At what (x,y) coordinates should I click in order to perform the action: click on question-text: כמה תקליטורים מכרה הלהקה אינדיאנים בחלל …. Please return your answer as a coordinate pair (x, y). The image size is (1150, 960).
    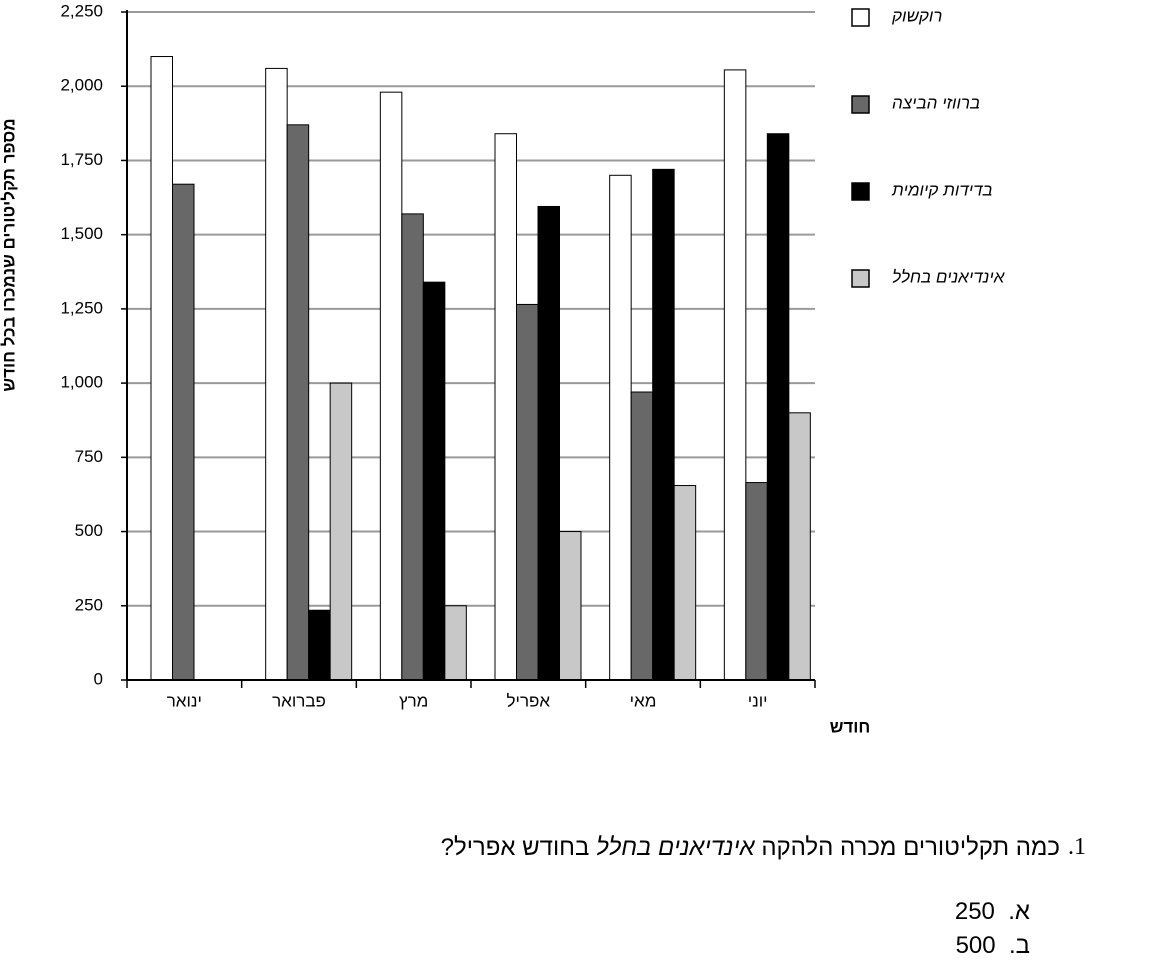
    Looking at the image, I should click on (750, 848).